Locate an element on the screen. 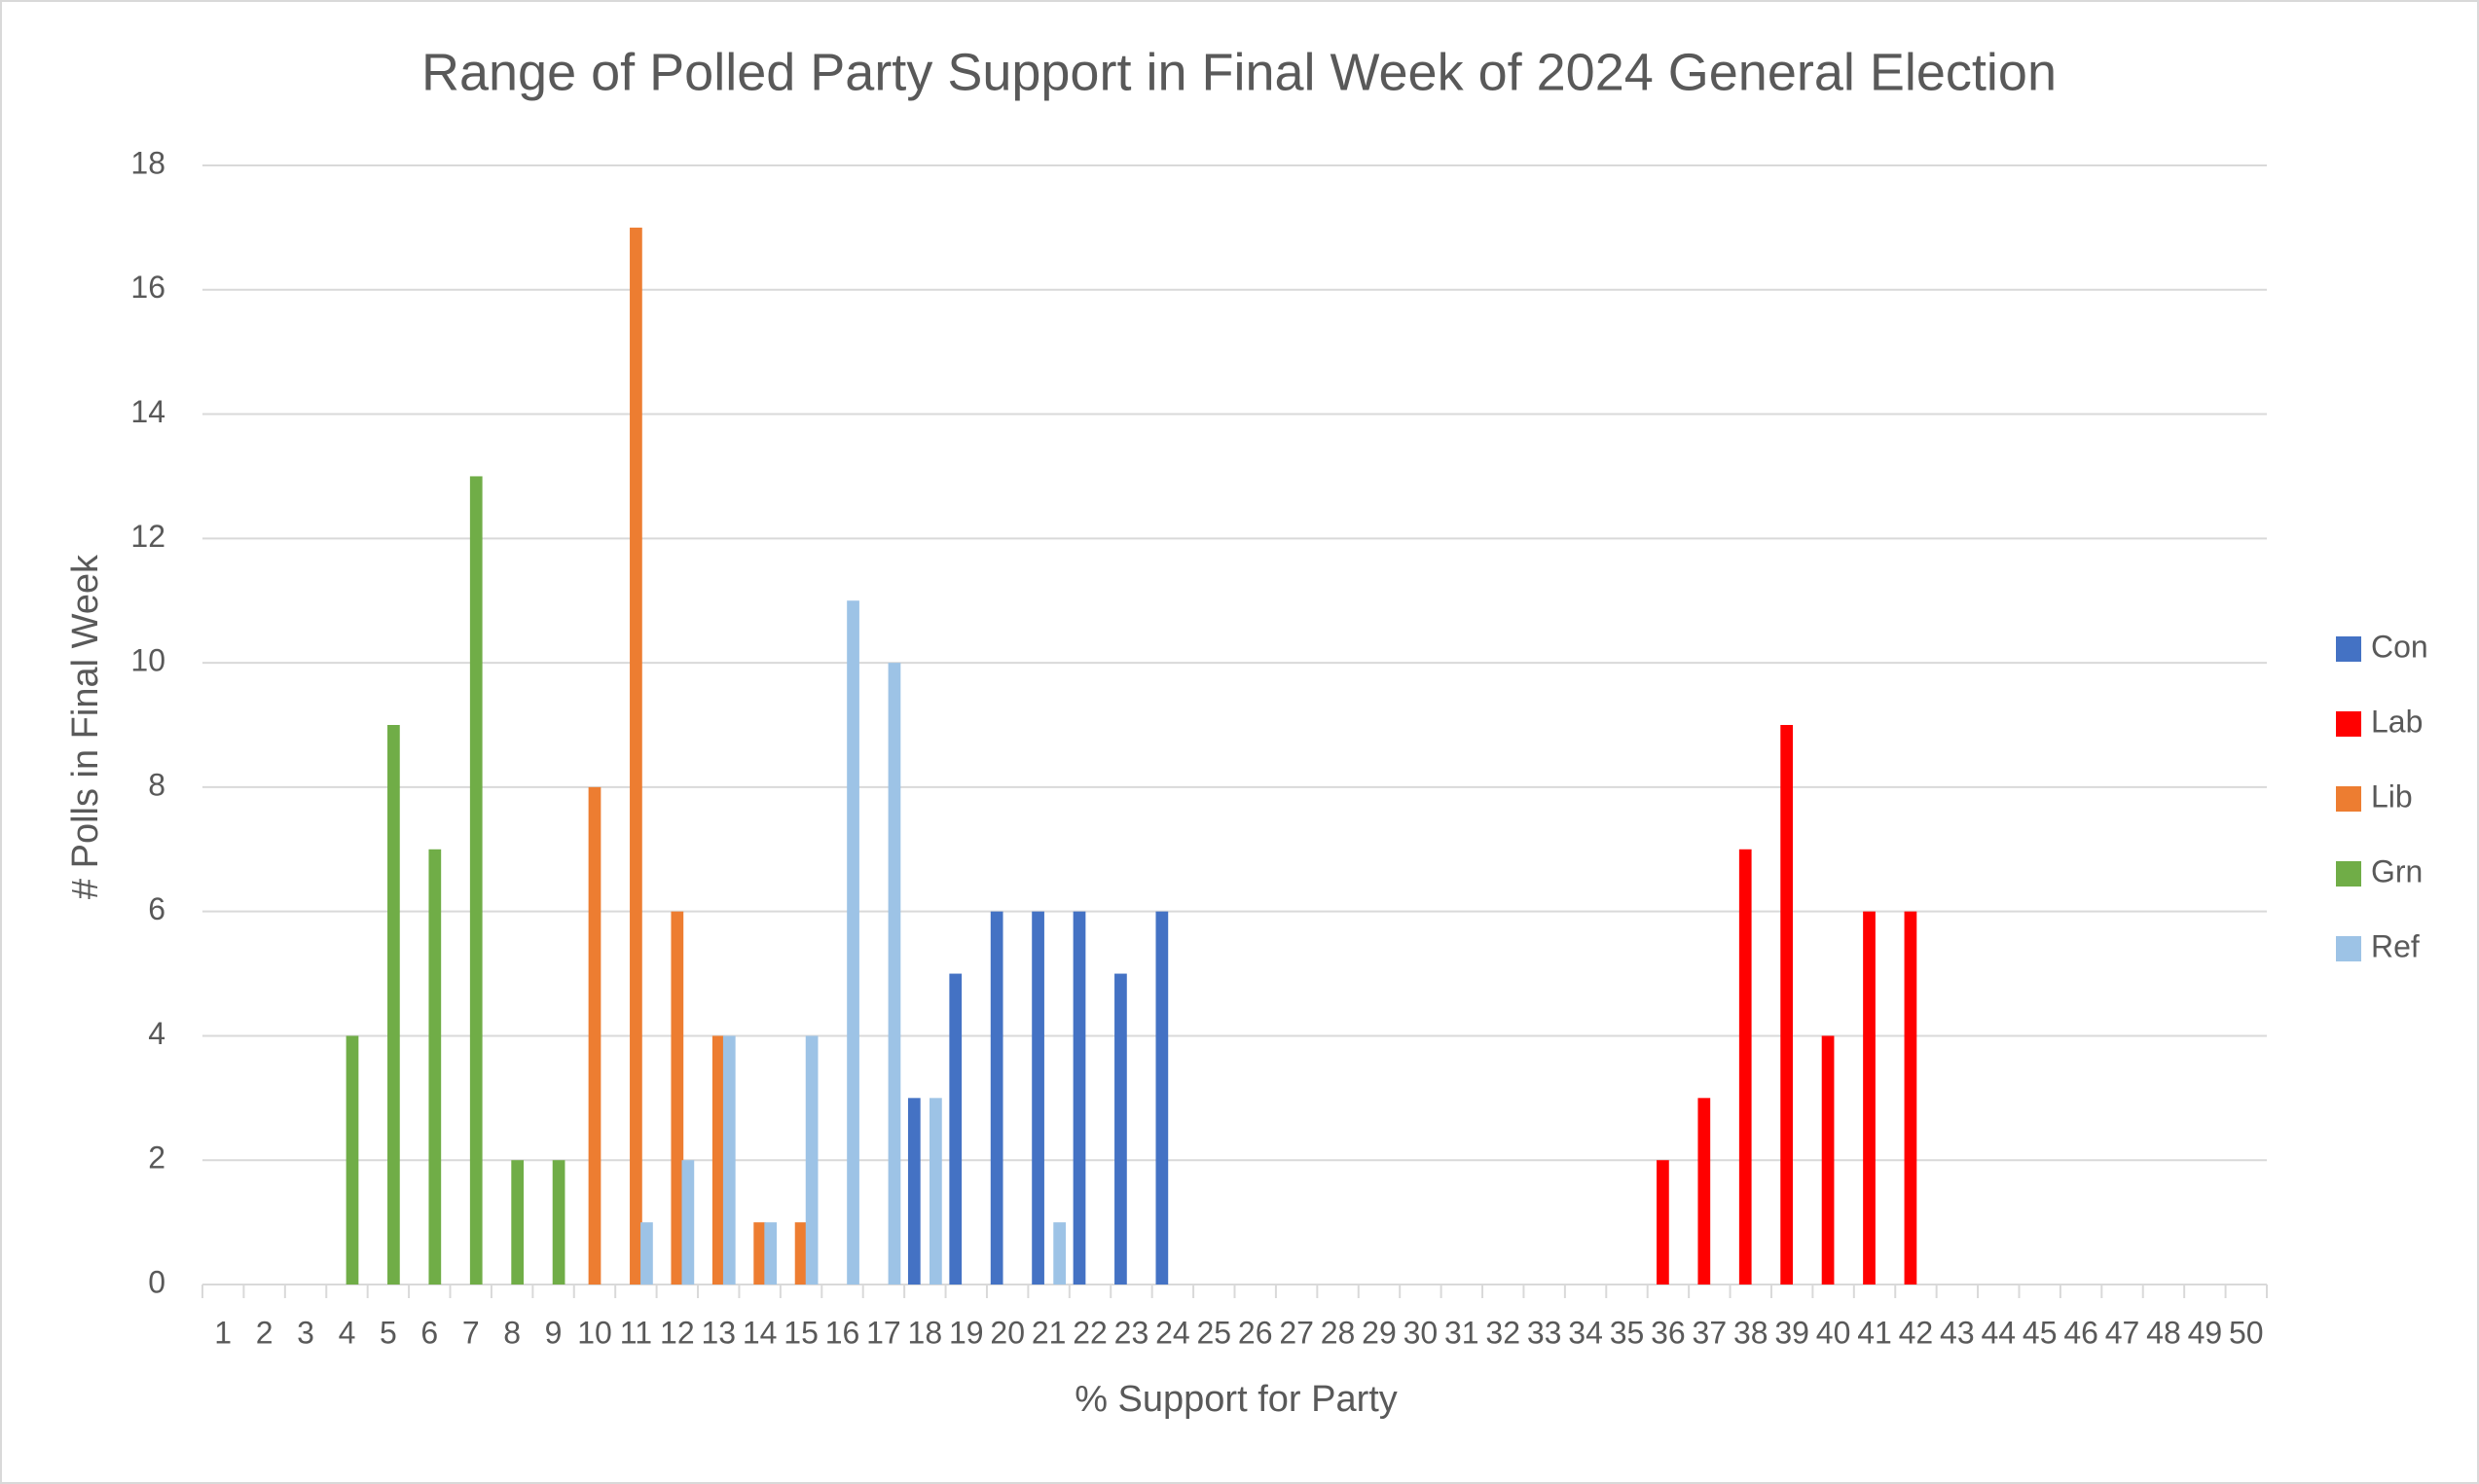 The image size is (2479, 1484). x-tick-label: 32 is located at coordinates (1502, 1333).